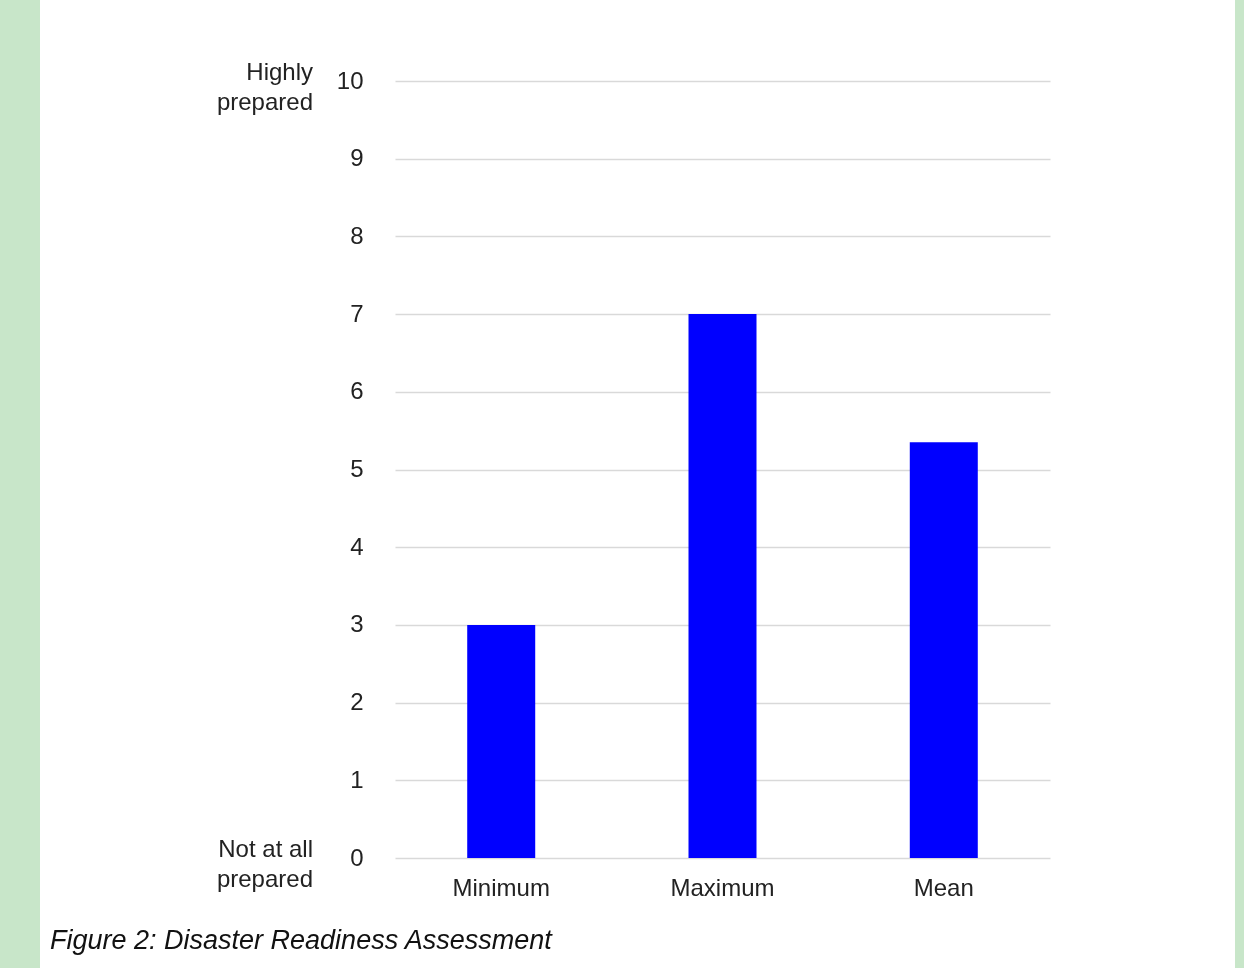  What do you see at coordinates (357, 546) in the screenshot?
I see `y-tick-label: 4` at bounding box center [357, 546].